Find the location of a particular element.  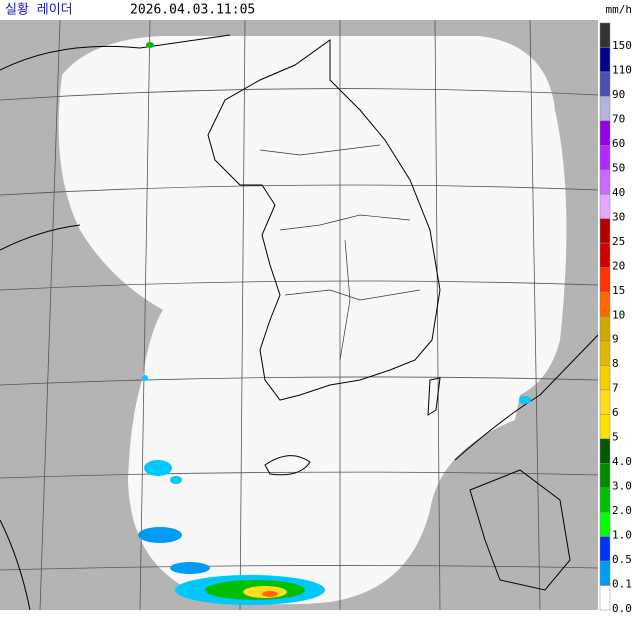

legend-label: 15 is located at coordinates (618, 290).